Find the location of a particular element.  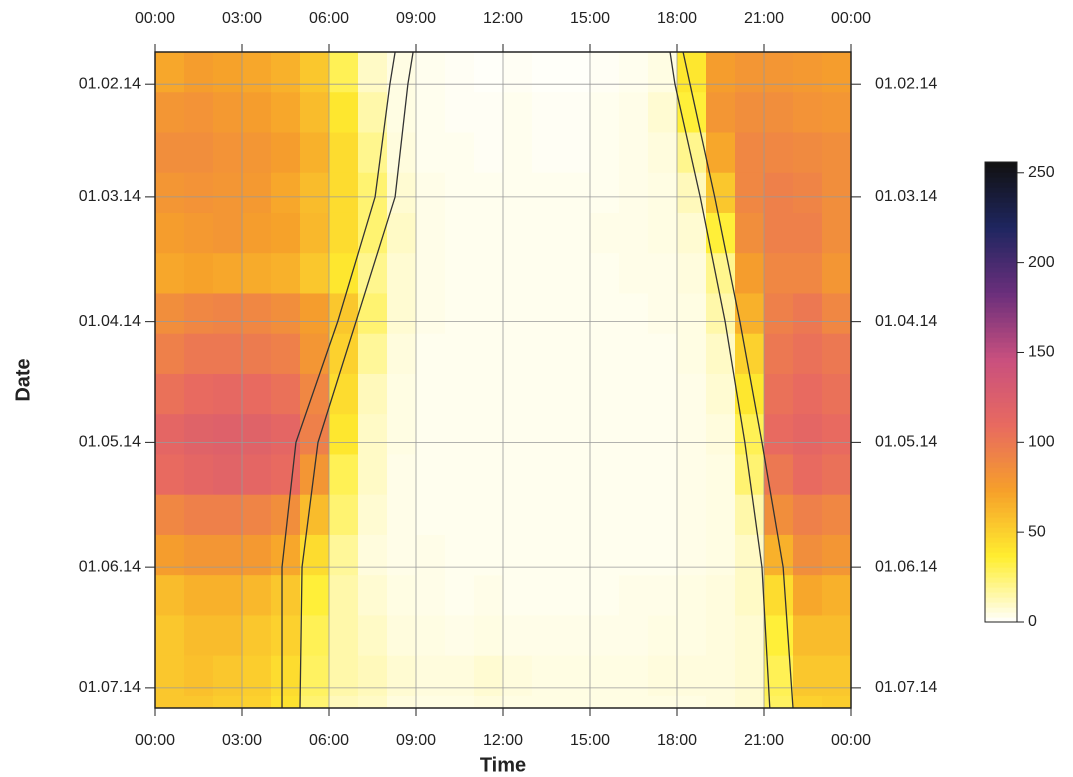

x-tick-label: 12:00 is located at coordinates (503, 740).